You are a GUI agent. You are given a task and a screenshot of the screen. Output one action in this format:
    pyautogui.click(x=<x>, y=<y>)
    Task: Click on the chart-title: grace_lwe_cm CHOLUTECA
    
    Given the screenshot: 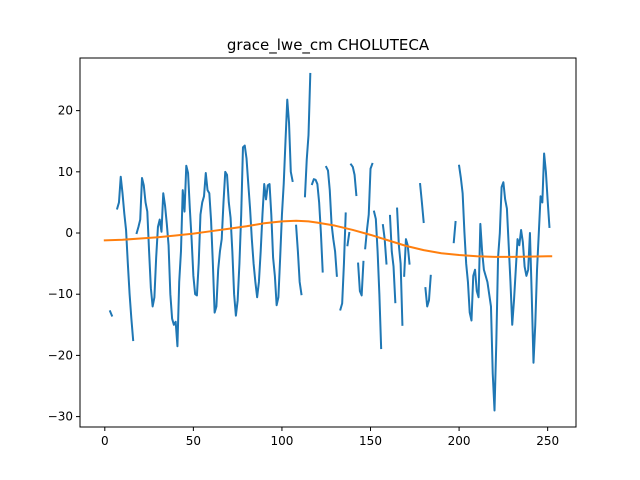 What is the action you would take?
    pyautogui.click(x=328, y=45)
    